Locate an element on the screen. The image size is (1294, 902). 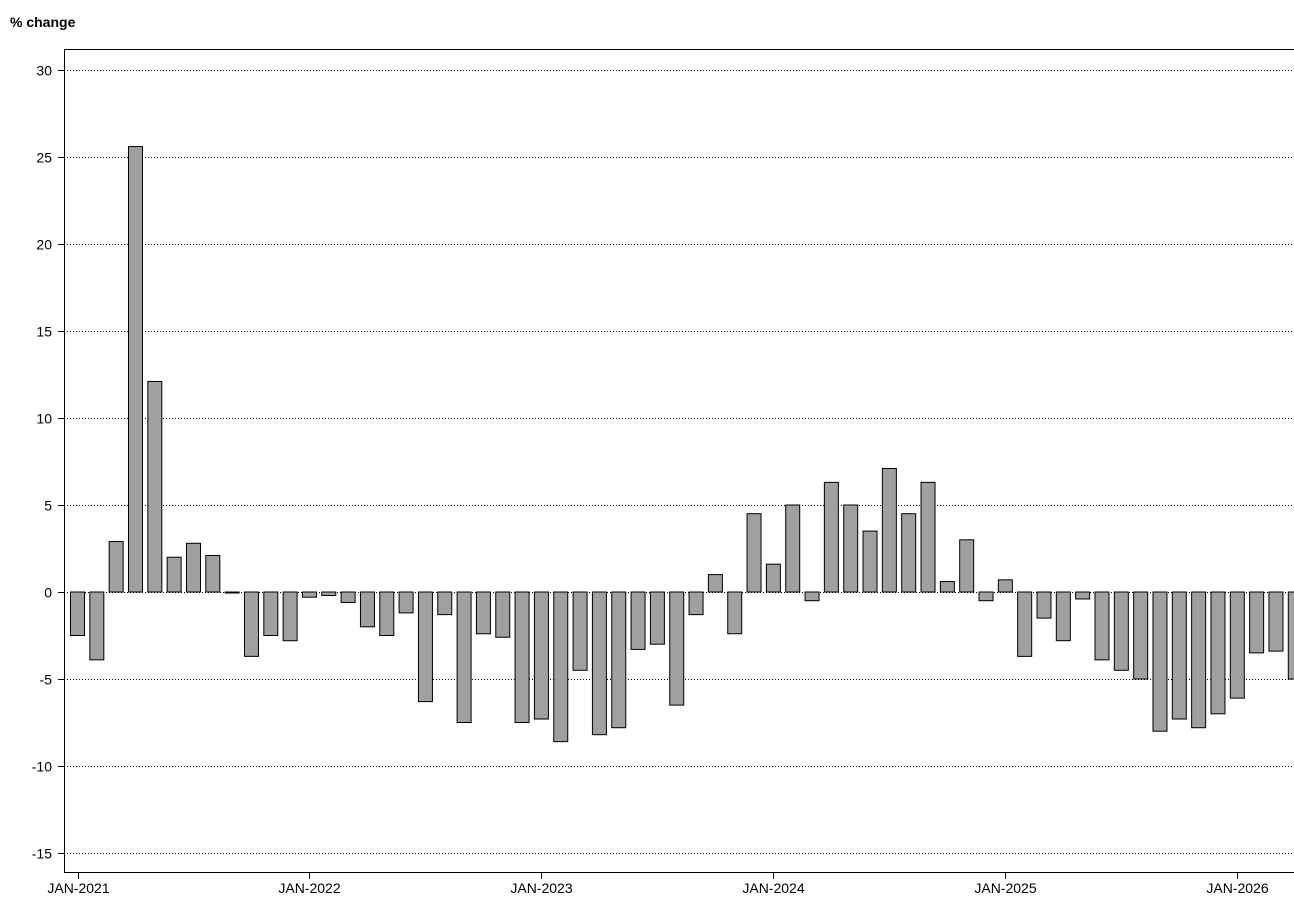
y-tick-label: 5 is located at coordinates (48, 506).